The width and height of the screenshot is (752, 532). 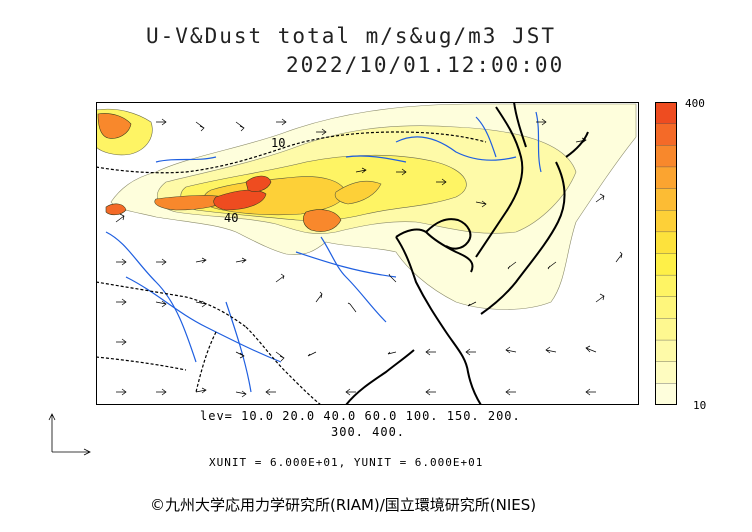 I want to click on chart-title: U-V&Dust total m/s&ug/m3 JST, so click(x=351, y=36).